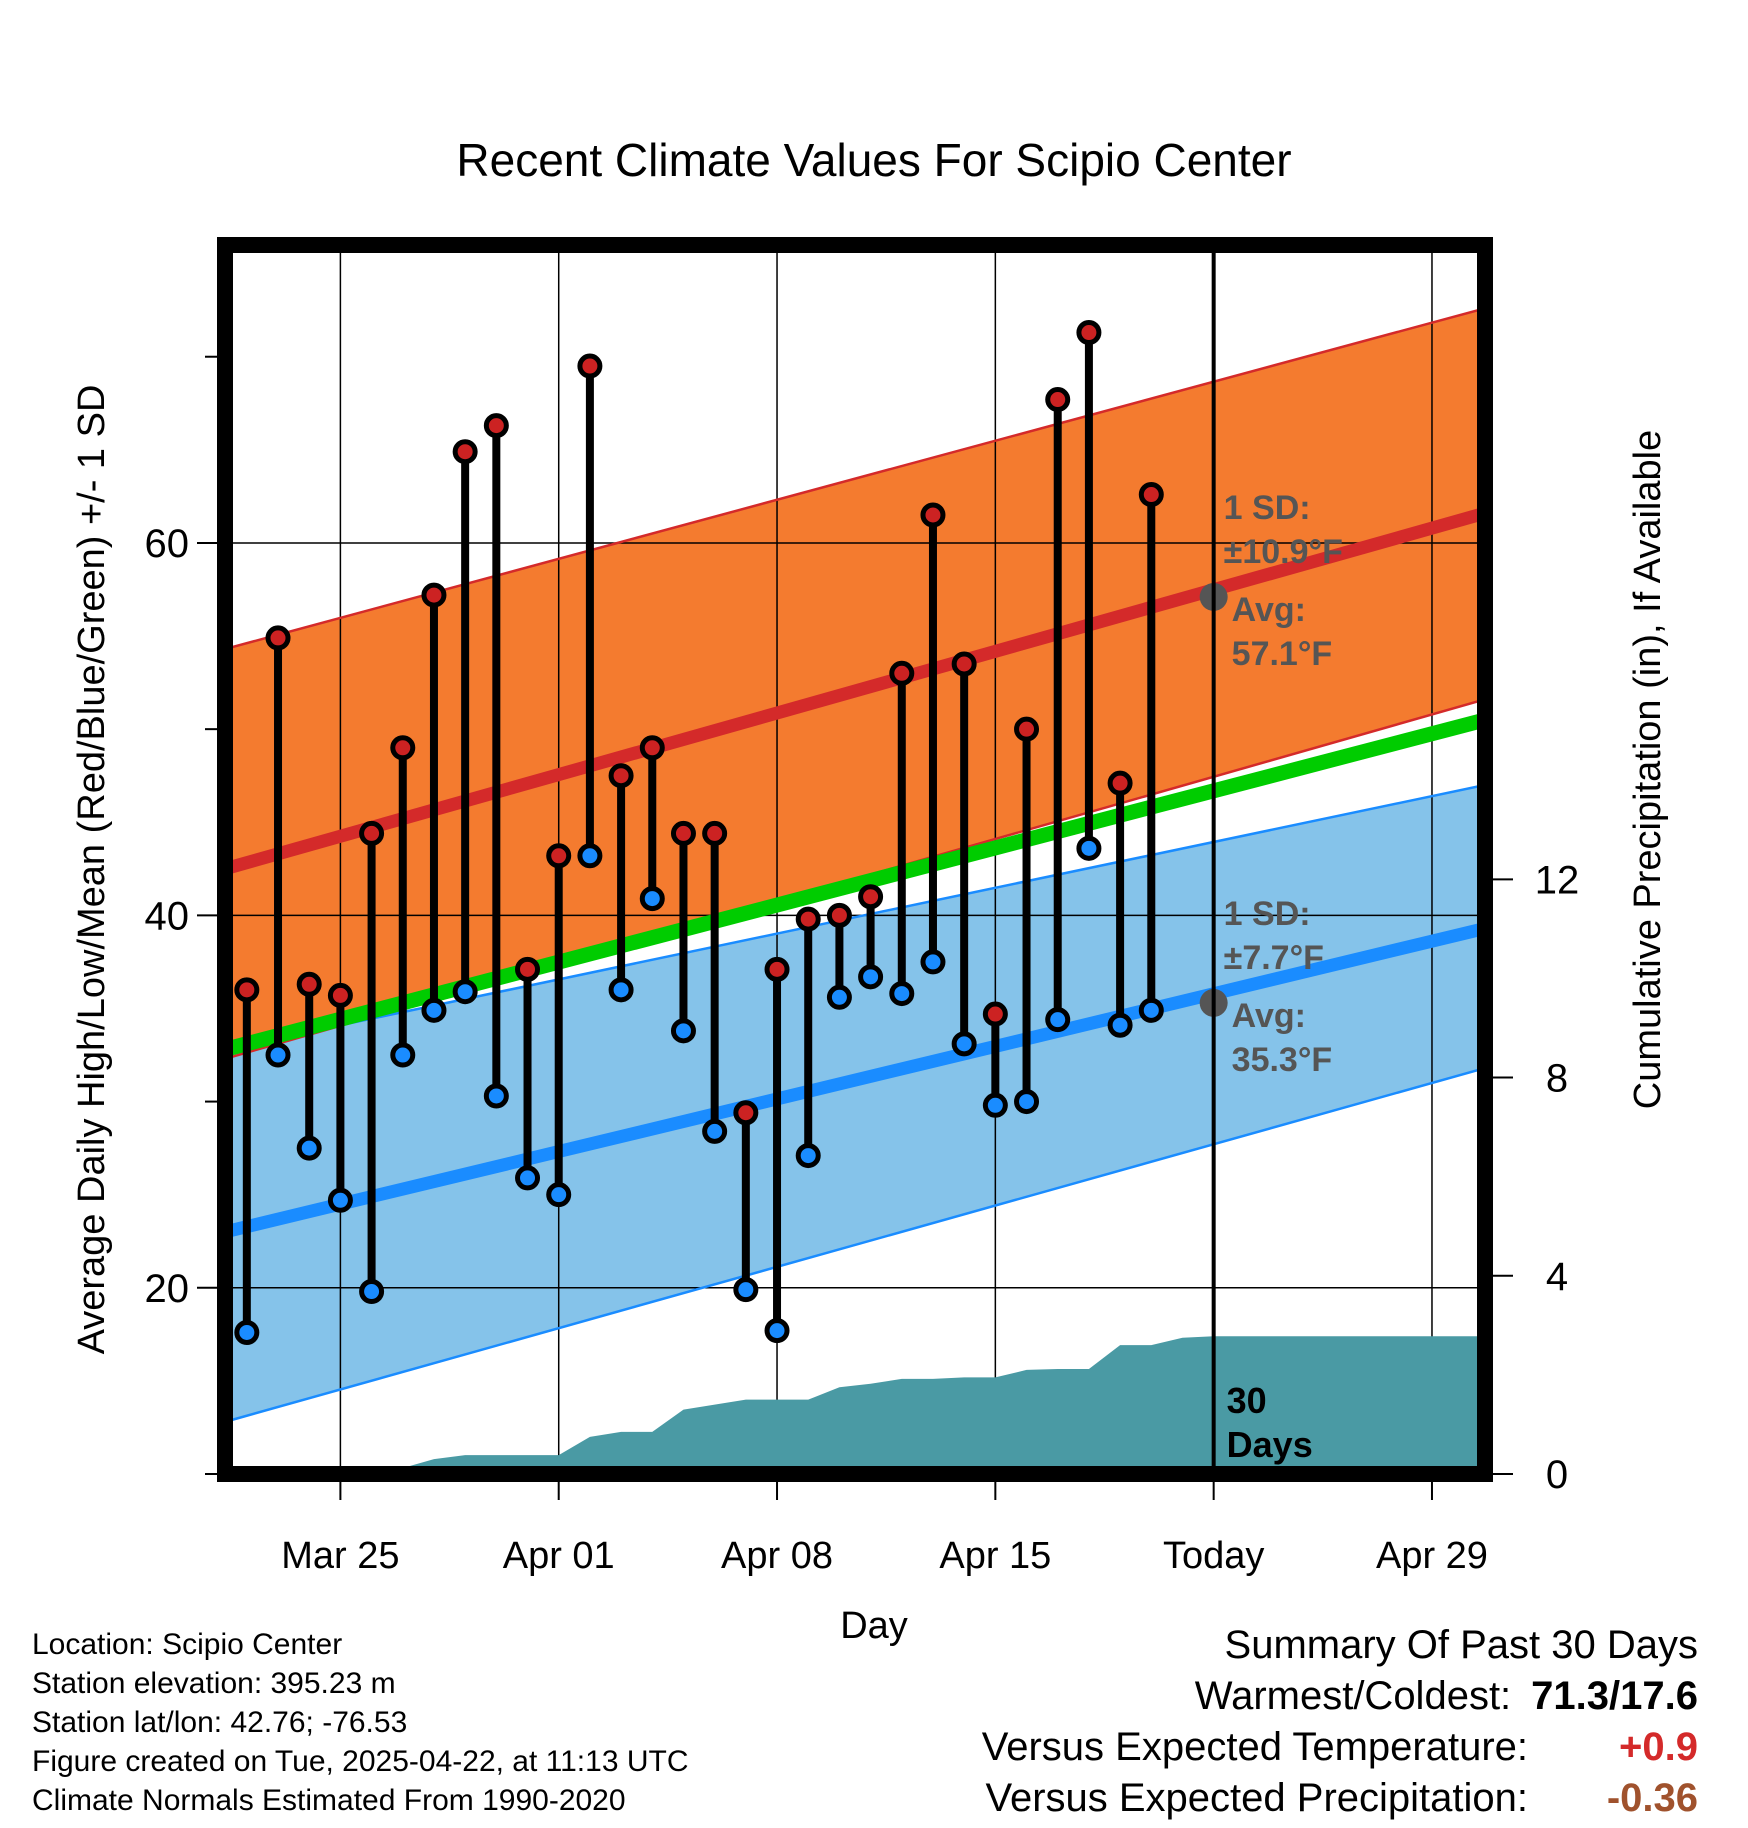 The image size is (1748, 1828). What do you see at coordinates (1557, 1475) in the screenshot?
I see `y2-tick-label: 0` at bounding box center [1557, 1475].